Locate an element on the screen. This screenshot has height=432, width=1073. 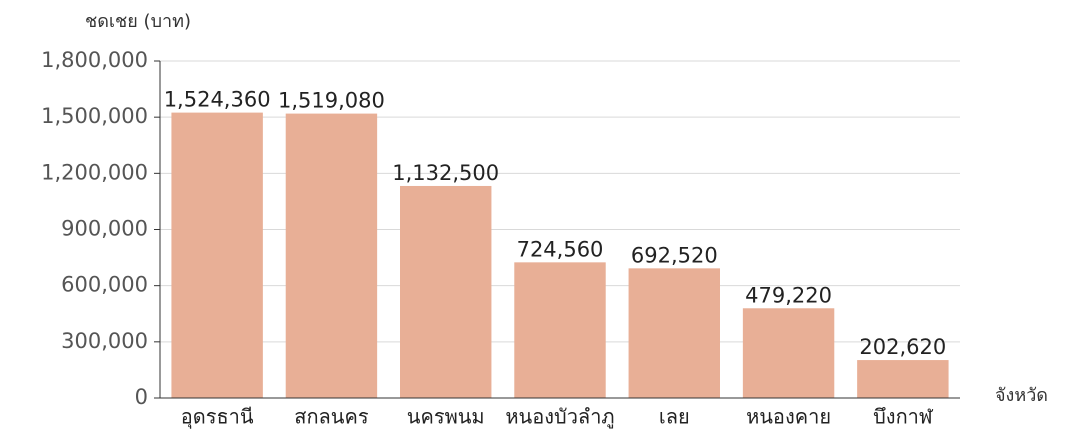
x-tick-label: หนองบัวลำภู is located at coordinates (559, 417).